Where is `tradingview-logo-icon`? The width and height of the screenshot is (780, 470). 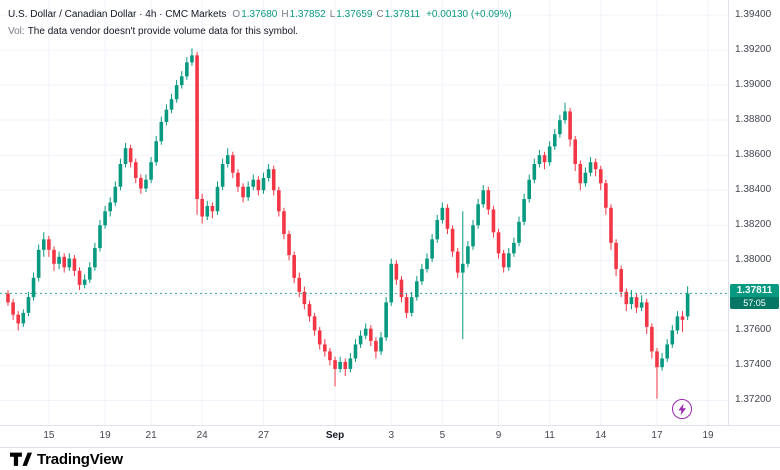 tradingview-logo-icon is located at coordinates (21, 459).